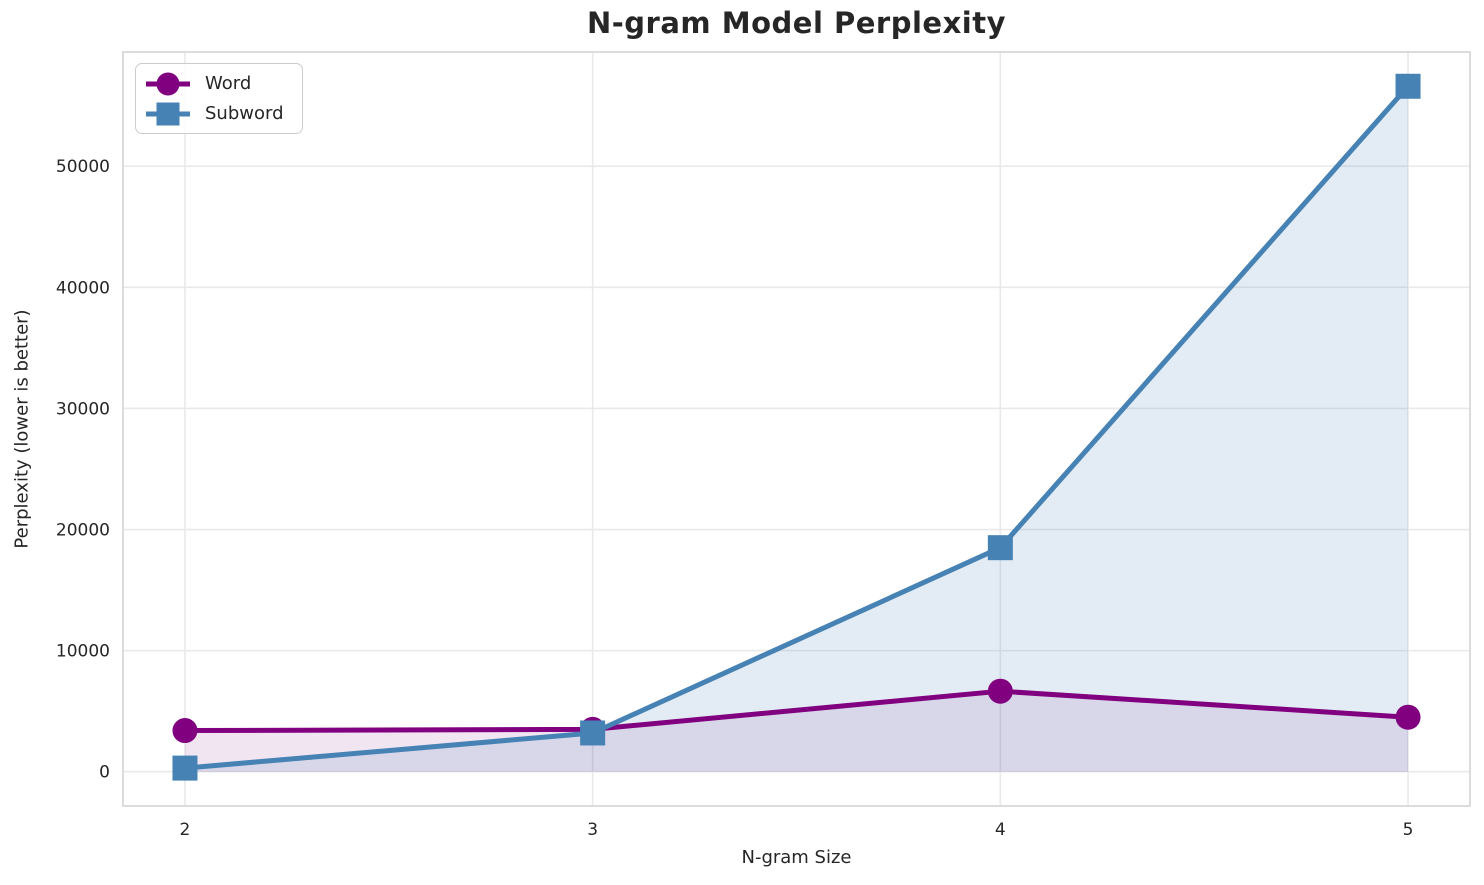 The width and height of the screenshot is (1484, 885). I want to click on x-tick-label: 5, so click(1408, 830).